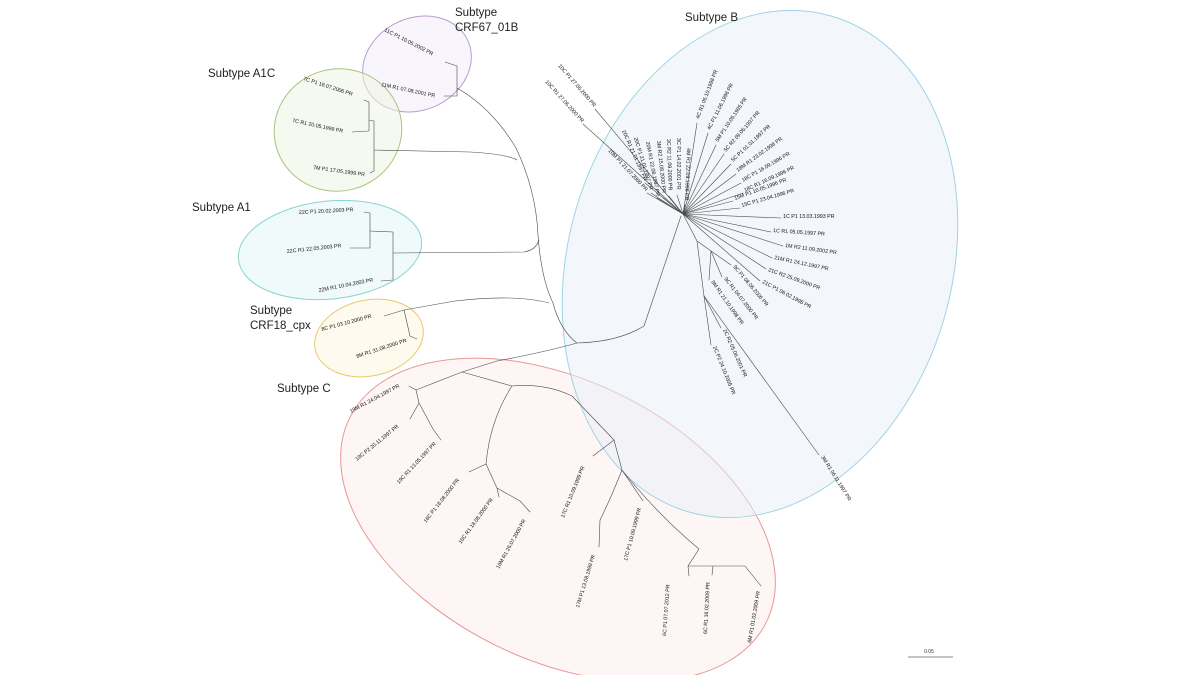 This screenshot has width=1200, height=675. Describe the element at coordinates (466, 318) in the screenshot. I see `branch-crf18` at that location.